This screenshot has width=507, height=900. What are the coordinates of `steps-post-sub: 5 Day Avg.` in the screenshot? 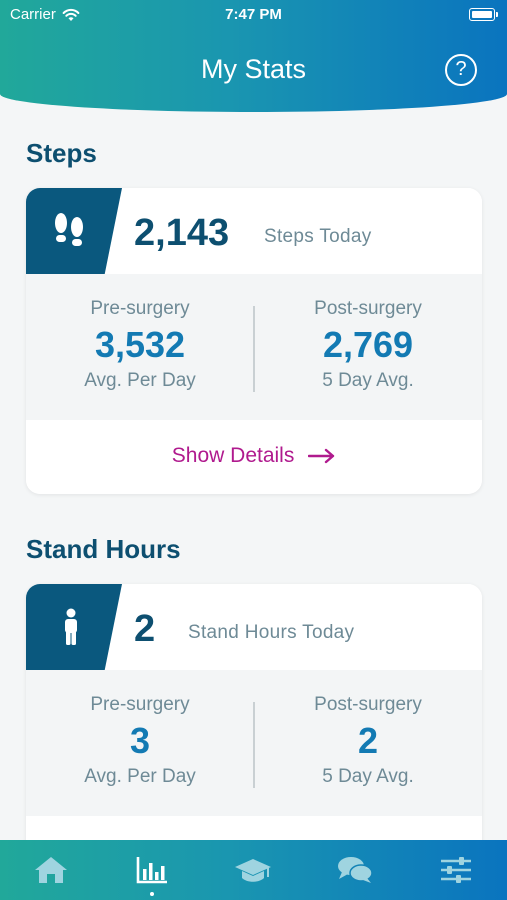 It's located at (368, 380).